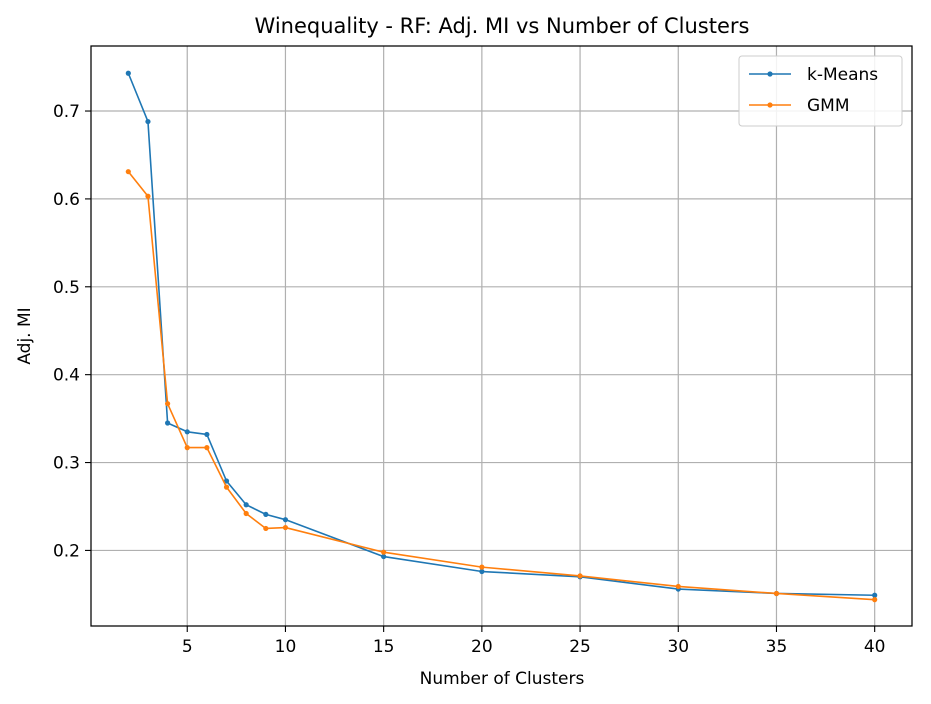 The image size is (931, 704). What do you see at coordinates (66, 288) in the screenshot?
I see `y-tick-label: 0.5` at bounding box center [66, 288].